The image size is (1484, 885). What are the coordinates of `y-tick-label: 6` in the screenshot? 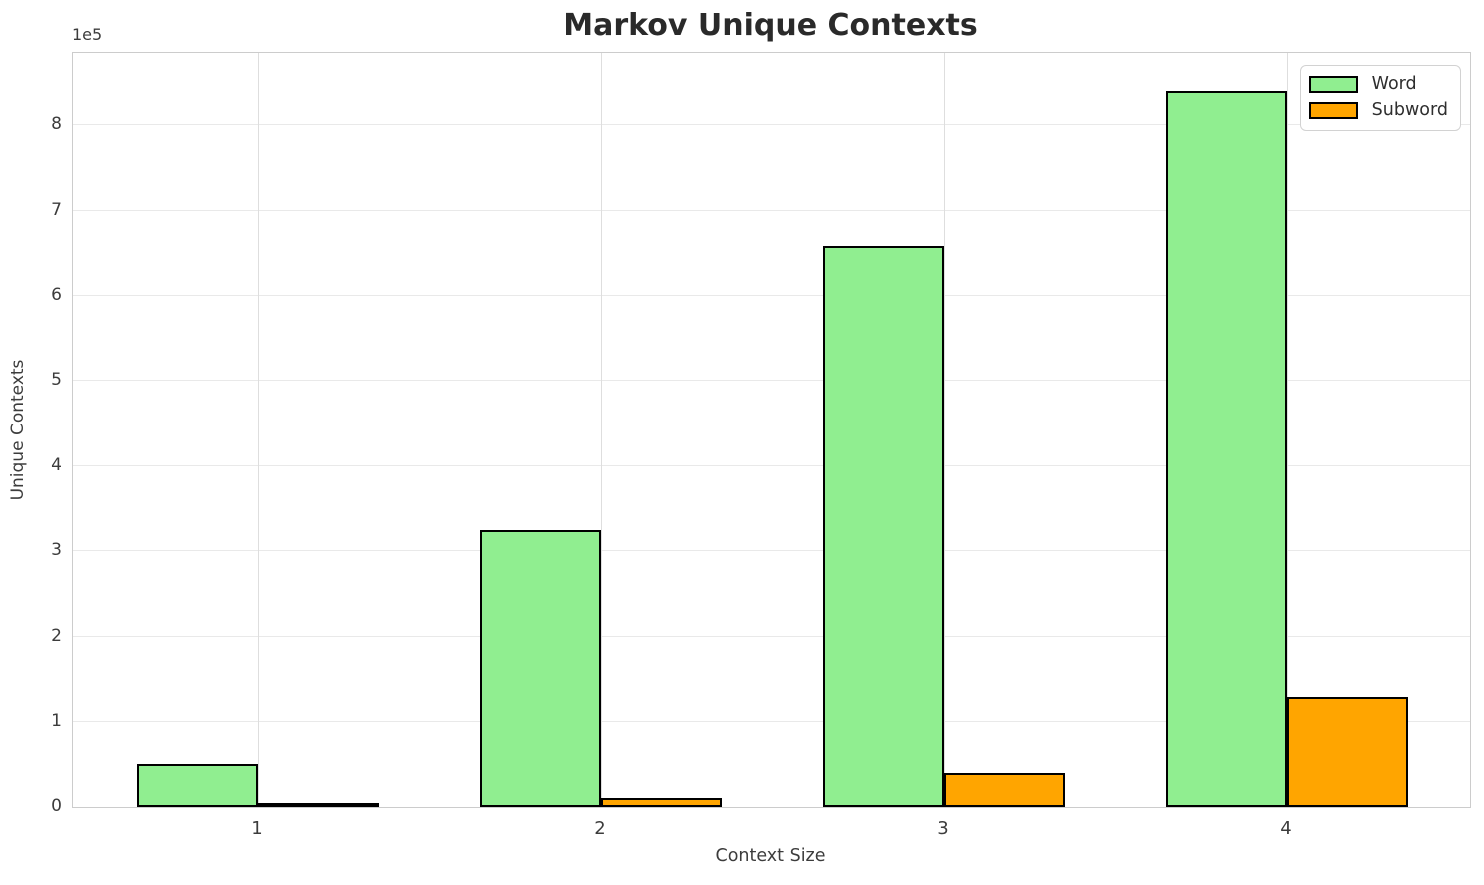 It's located at (56, 294).